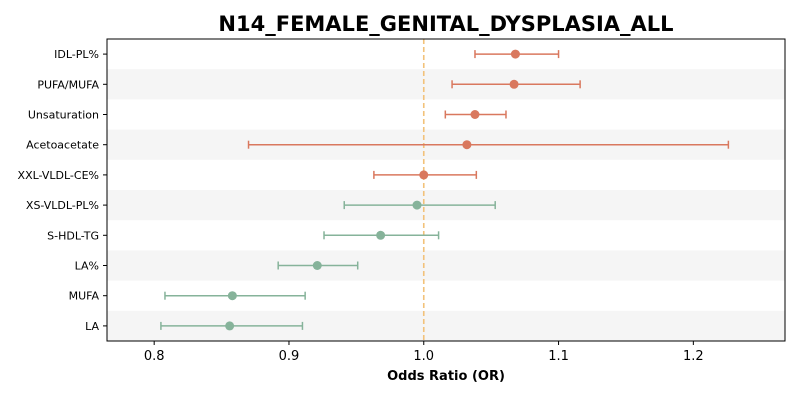 The width and height of the screenshot is (800, 400). What do you see at coordinates (154, 356) in the screenshot?
I see `x-tick-label: 0.8` at bounding box center [154, 356].